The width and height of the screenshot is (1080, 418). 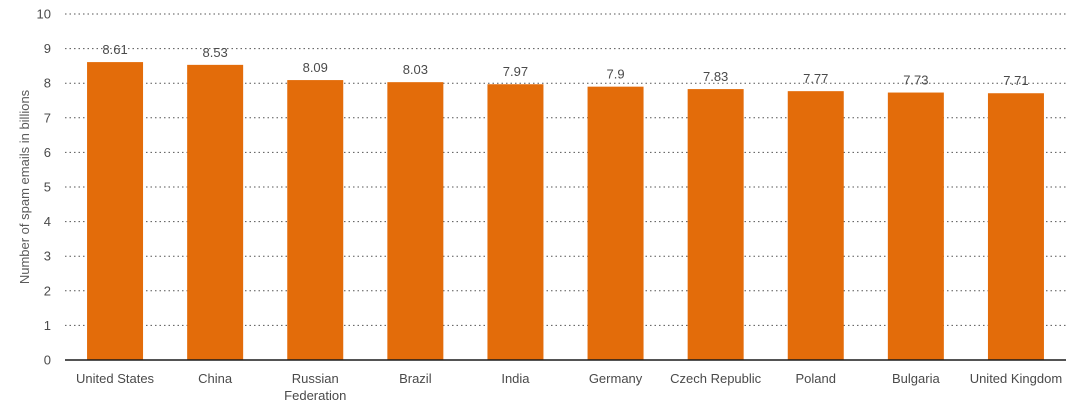 What do you see at coordinates (315, 67) in the screenshot?
I see `data-label: 8.09` at bounding box center [315, 67].